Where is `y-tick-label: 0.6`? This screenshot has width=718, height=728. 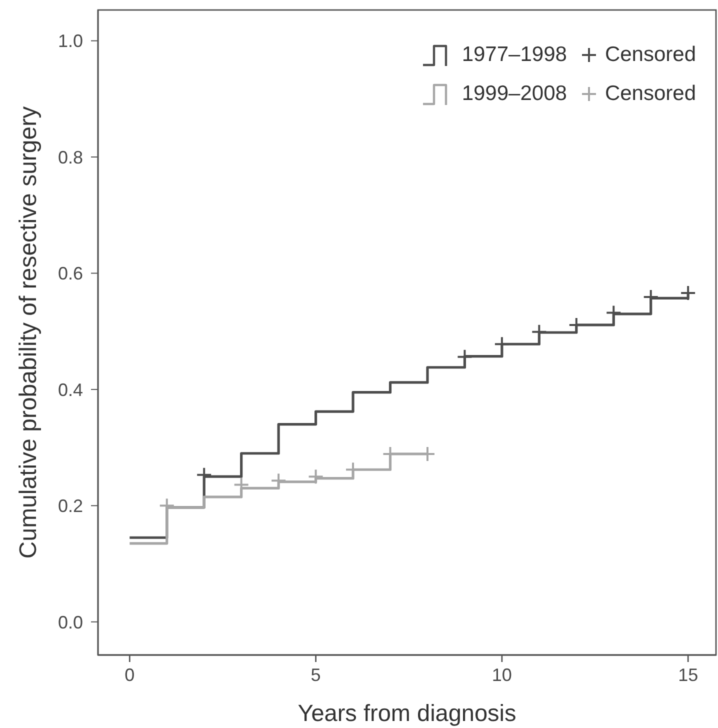
y-tick-label: 0.6 is located at coordinates (70, 274).